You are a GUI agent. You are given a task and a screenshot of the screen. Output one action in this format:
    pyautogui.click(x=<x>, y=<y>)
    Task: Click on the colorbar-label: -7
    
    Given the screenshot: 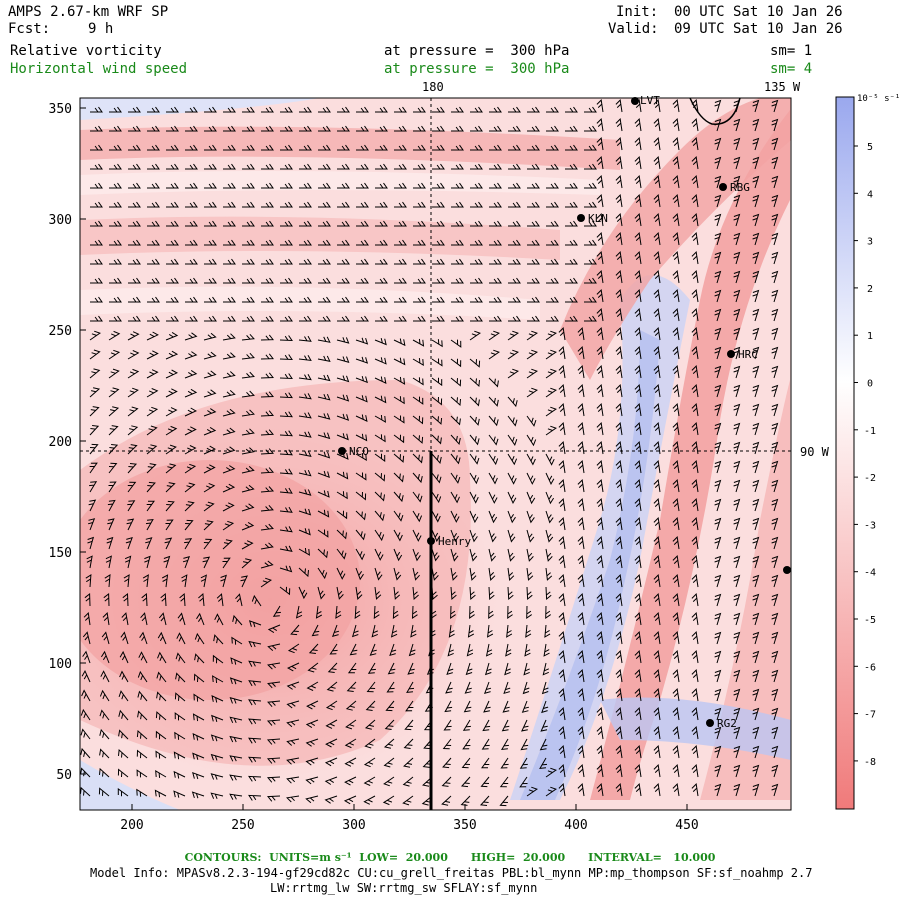 What is the action you would take?
    pyautogui.click(x=870, y=715)
    